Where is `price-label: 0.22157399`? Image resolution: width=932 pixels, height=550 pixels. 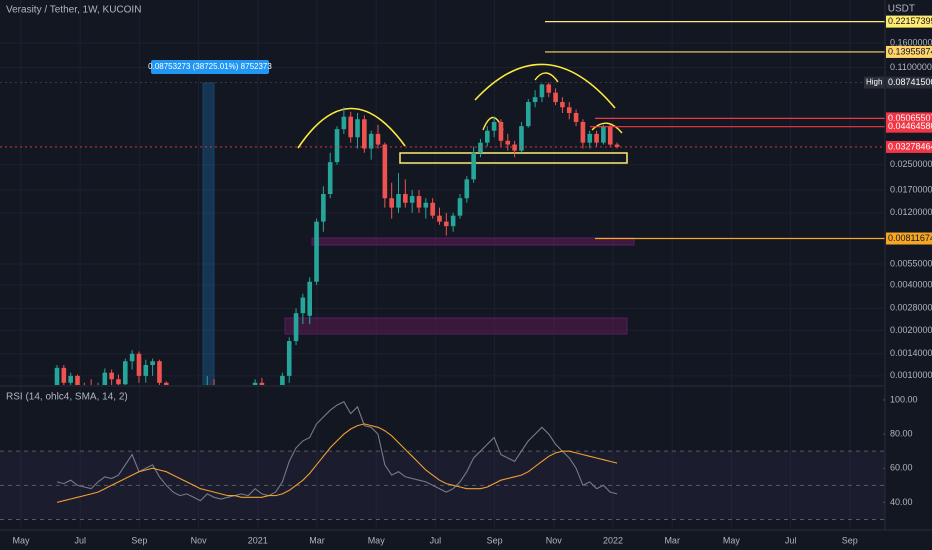 price-label: 0.22157399 is located at coordinates (910, 21).